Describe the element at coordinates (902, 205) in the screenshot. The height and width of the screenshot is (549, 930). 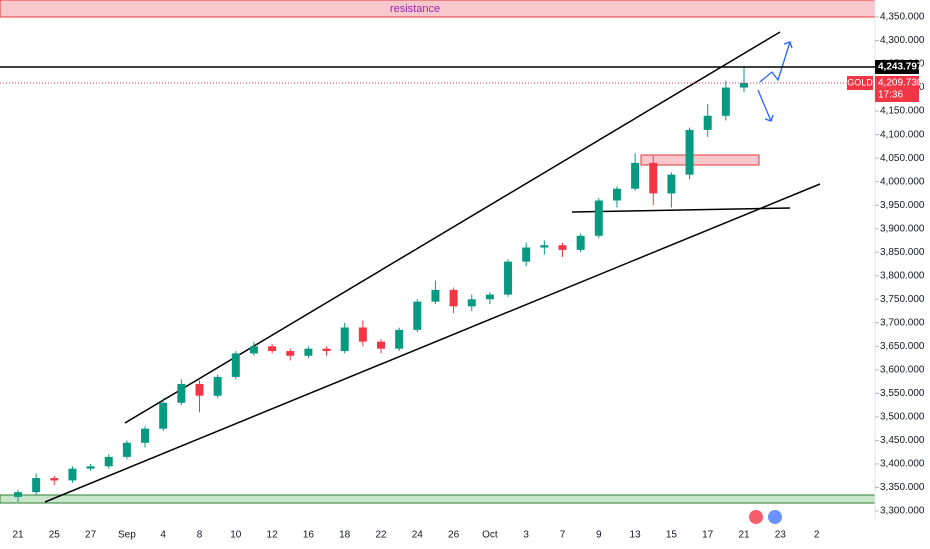
I see `y-tick-label: 3,950.000` at that location.